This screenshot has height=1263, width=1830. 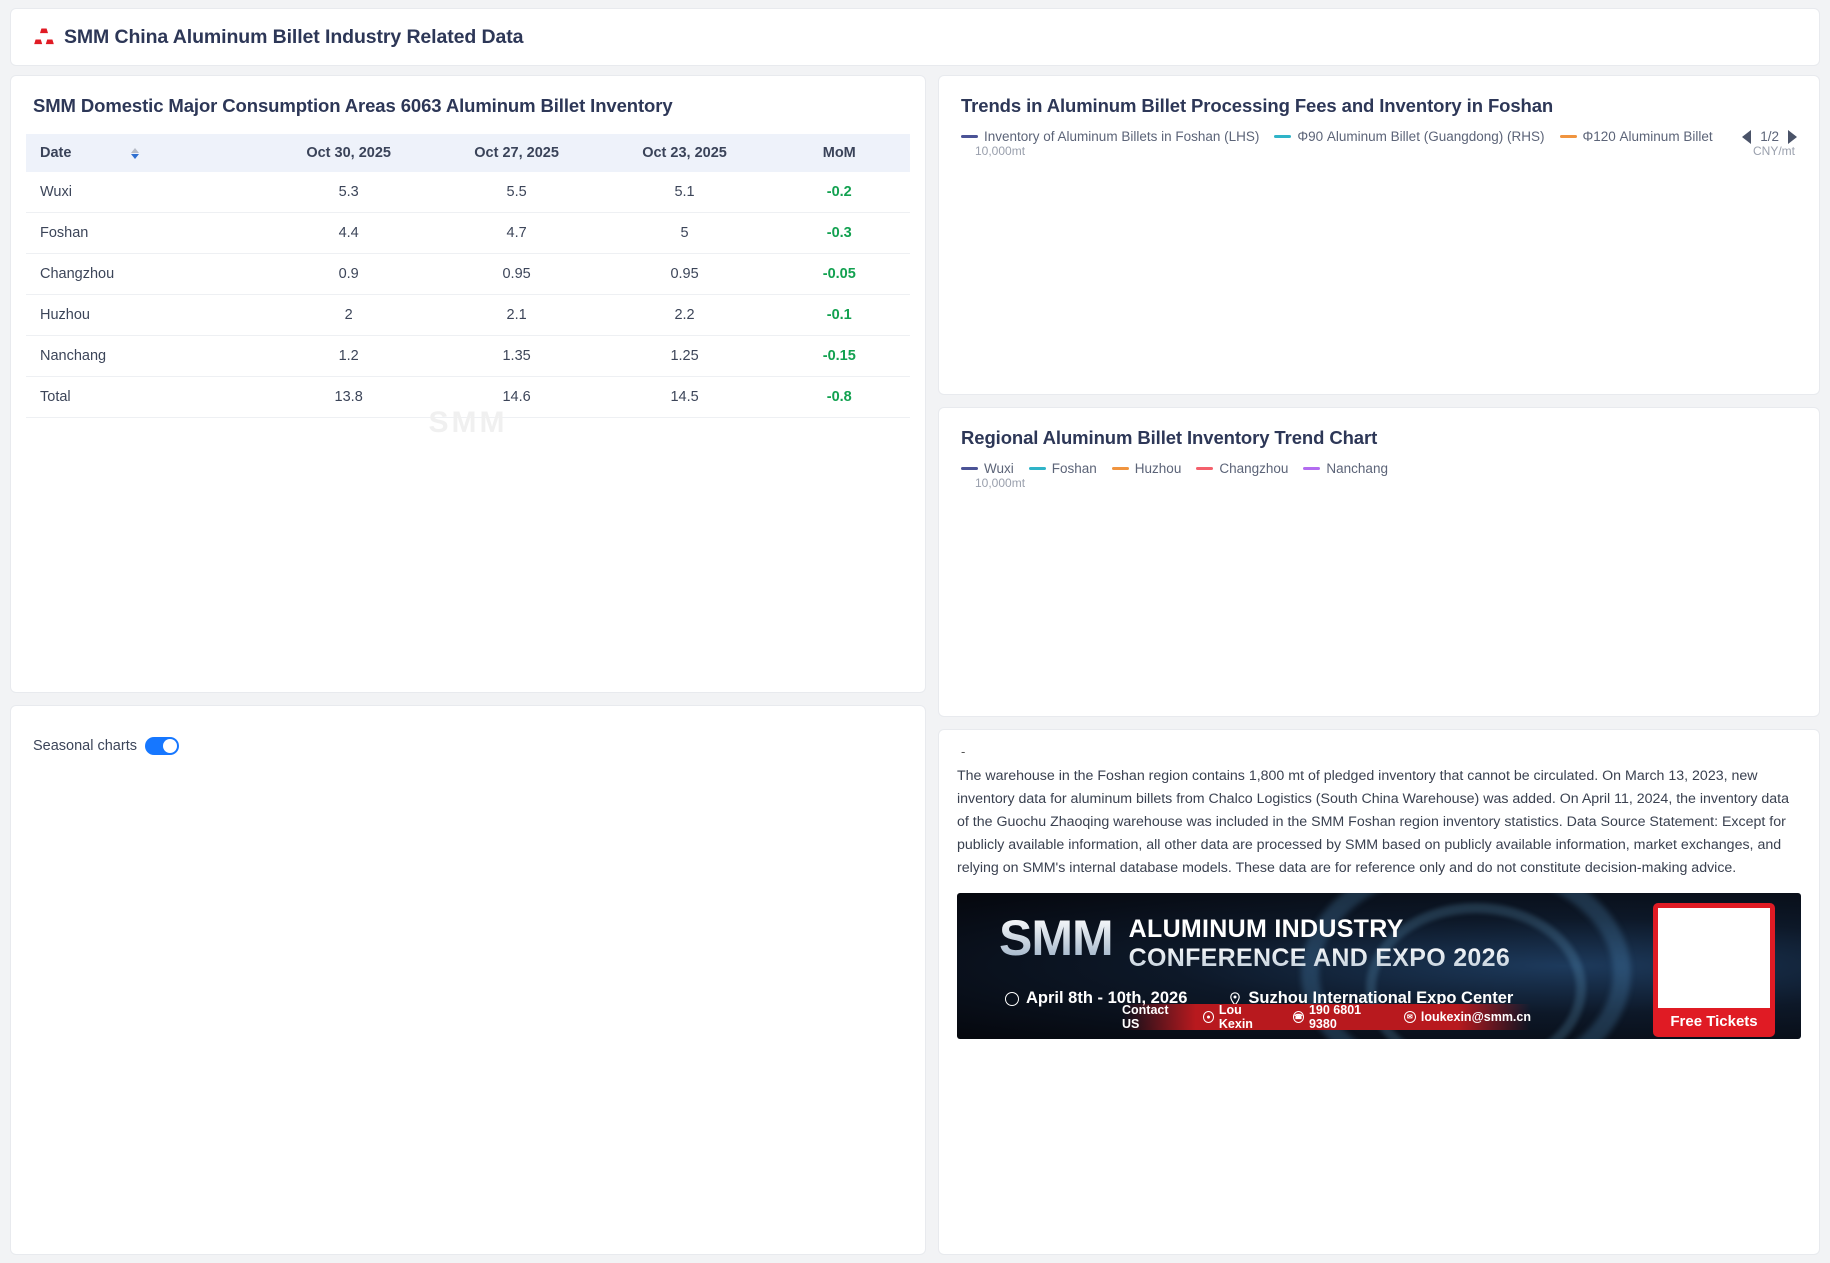 What do you see at coordinates (1012, 998) in the screenshot?
I see `clock-icon` at bounding box center [1012, 998].